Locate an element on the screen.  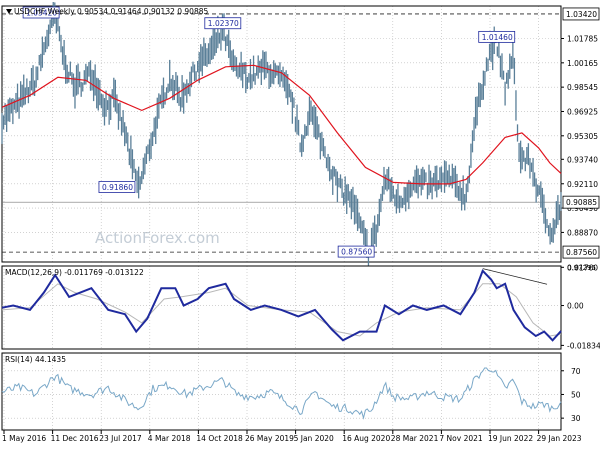
date-tick-label: 19 Jun 2022 is located at coordinates (510, 438).